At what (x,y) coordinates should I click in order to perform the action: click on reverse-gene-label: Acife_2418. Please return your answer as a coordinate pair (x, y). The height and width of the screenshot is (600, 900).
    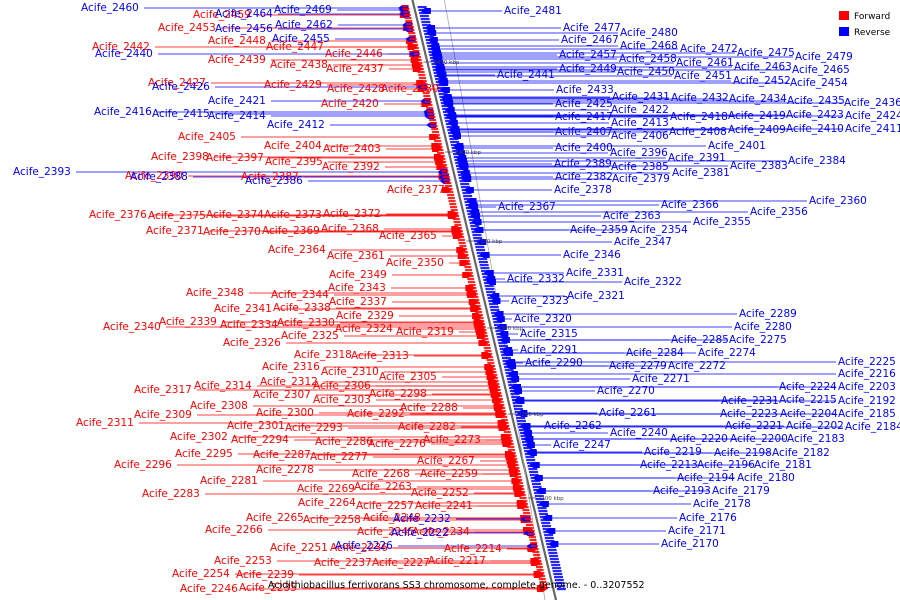
    Looking at the image, I should click on (699, 117).